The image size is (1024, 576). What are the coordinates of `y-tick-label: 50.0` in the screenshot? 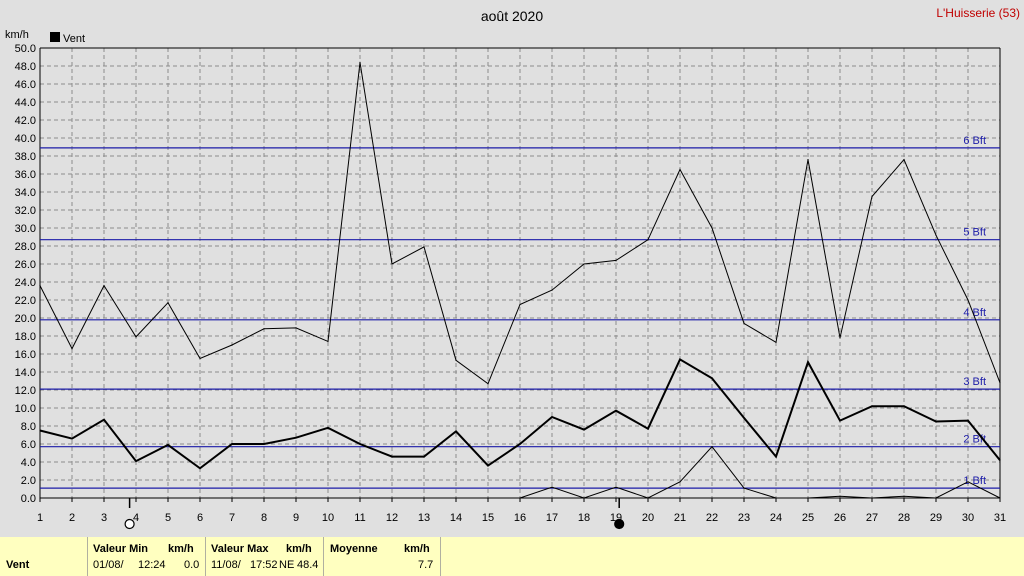 It's located at (25, 49).